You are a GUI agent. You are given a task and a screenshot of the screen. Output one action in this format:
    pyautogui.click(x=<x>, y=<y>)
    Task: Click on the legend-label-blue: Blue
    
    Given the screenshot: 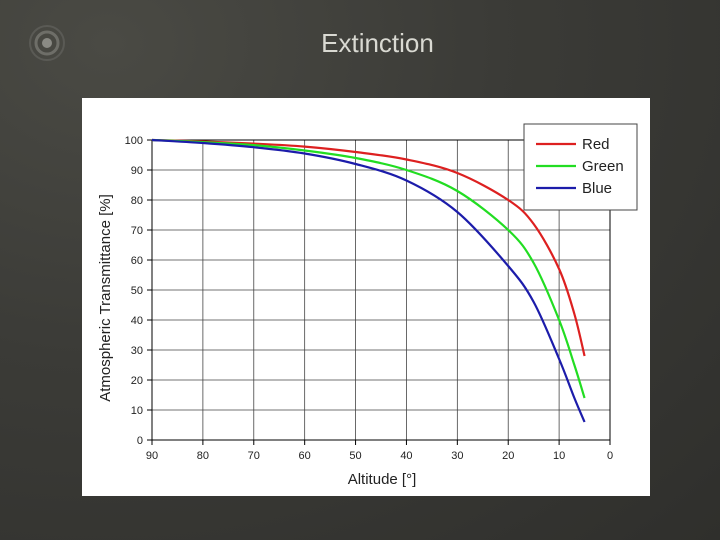 What is the action you would take?
    pyautogui.click(x=597, y=188)
    